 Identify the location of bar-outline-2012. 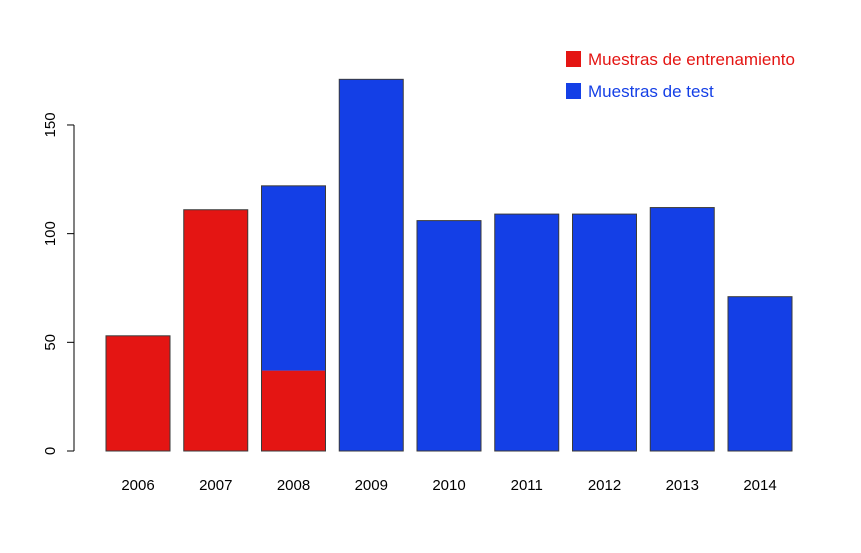
(604, 332).